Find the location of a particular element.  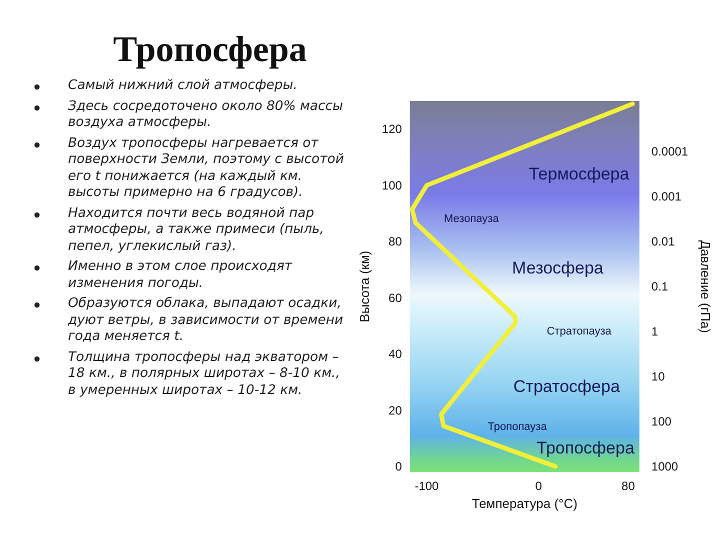

y-tick-label: 0 is located at coordinates (398, 466).